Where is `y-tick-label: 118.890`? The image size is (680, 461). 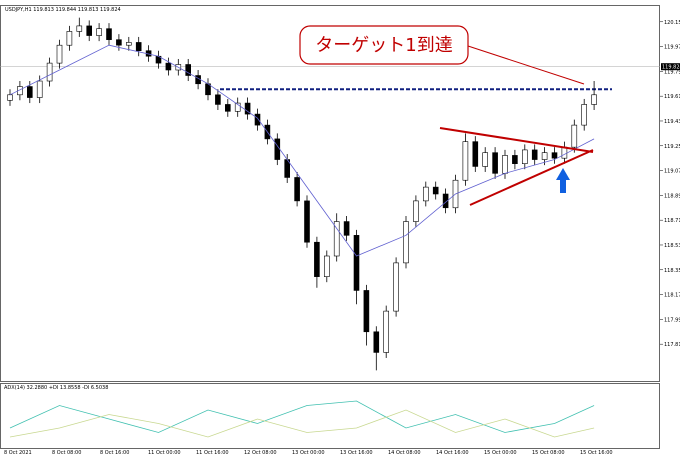
y-tick-label: 118.890 is located at coordinates (672, 196).